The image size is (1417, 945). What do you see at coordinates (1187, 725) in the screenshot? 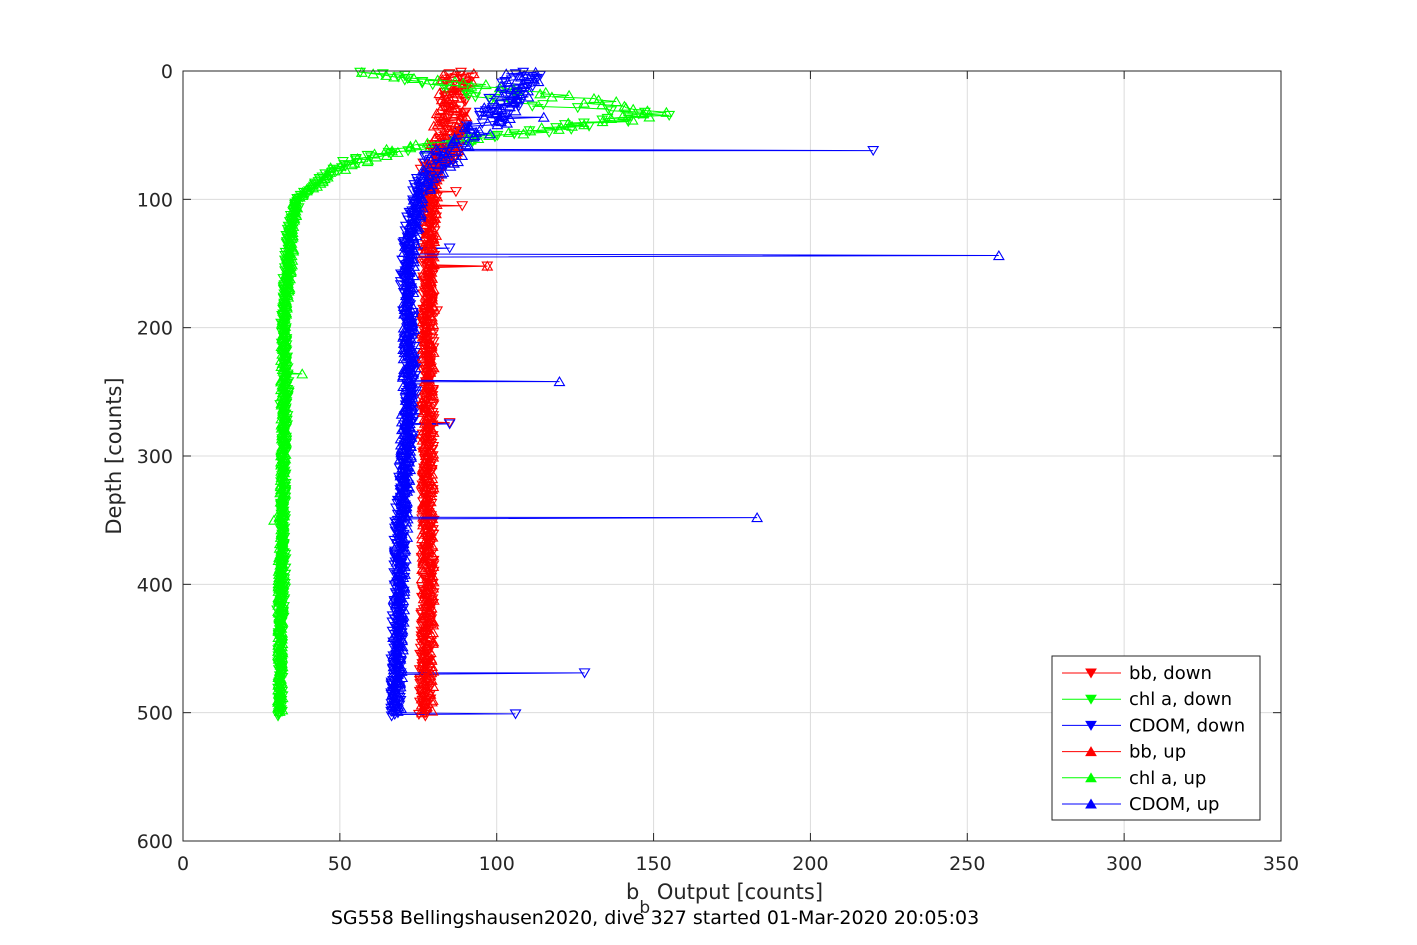
I see `legend-label: CDOM, down` at bounding box center [1187, 725].